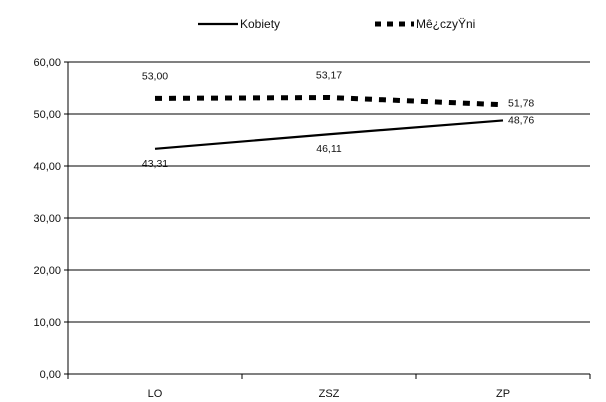 The image size is (606, 402). I want to click on x-axis: LO ZSZ ZP, so click(329, 387).